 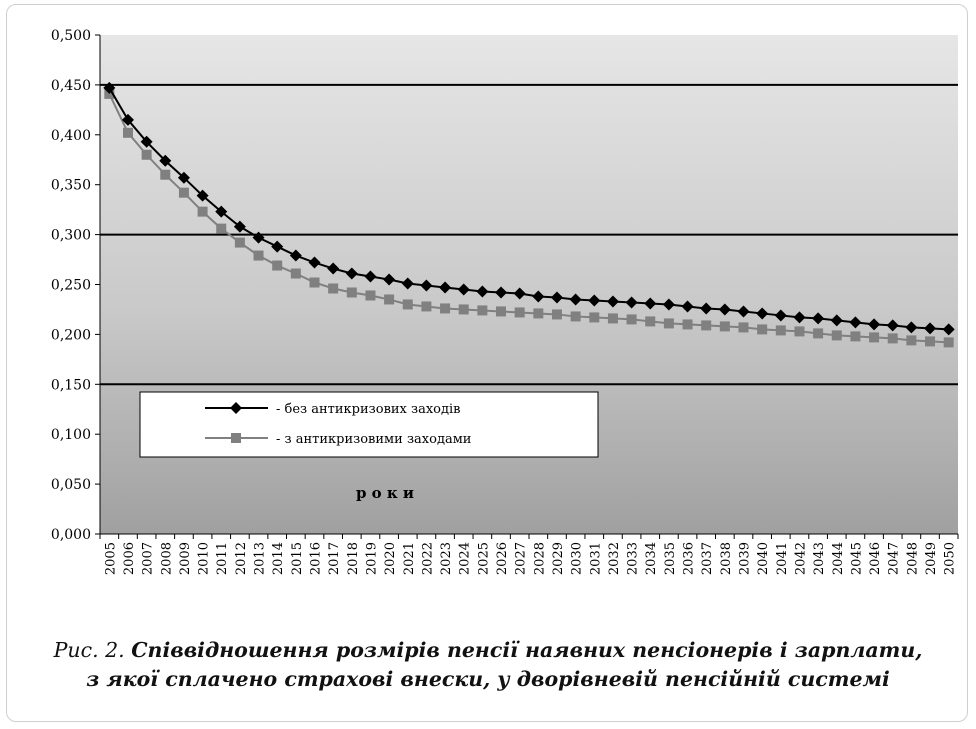 I want to click on x-tick-label: 2014, so click(x=278, y=558).